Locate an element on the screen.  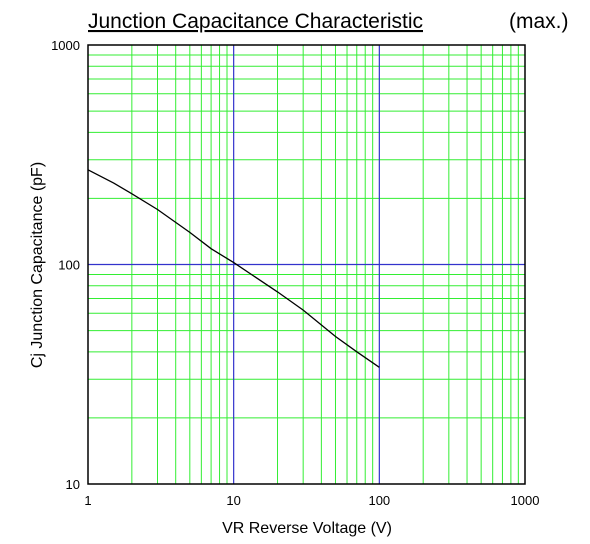
y-tick-labels: 10 100 1000 is located at coordinates (65, 265).